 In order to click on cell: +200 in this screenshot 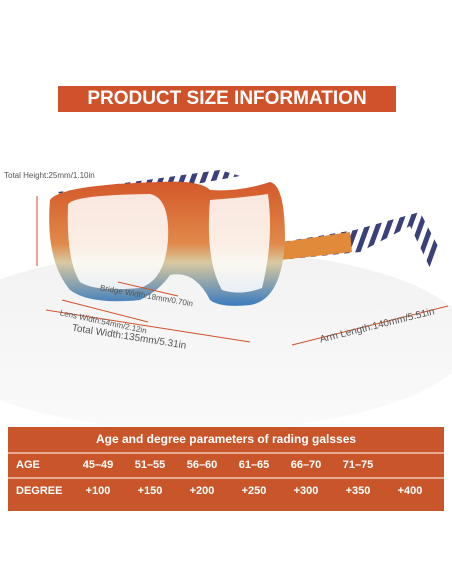, I will do `click(202, 491)`.